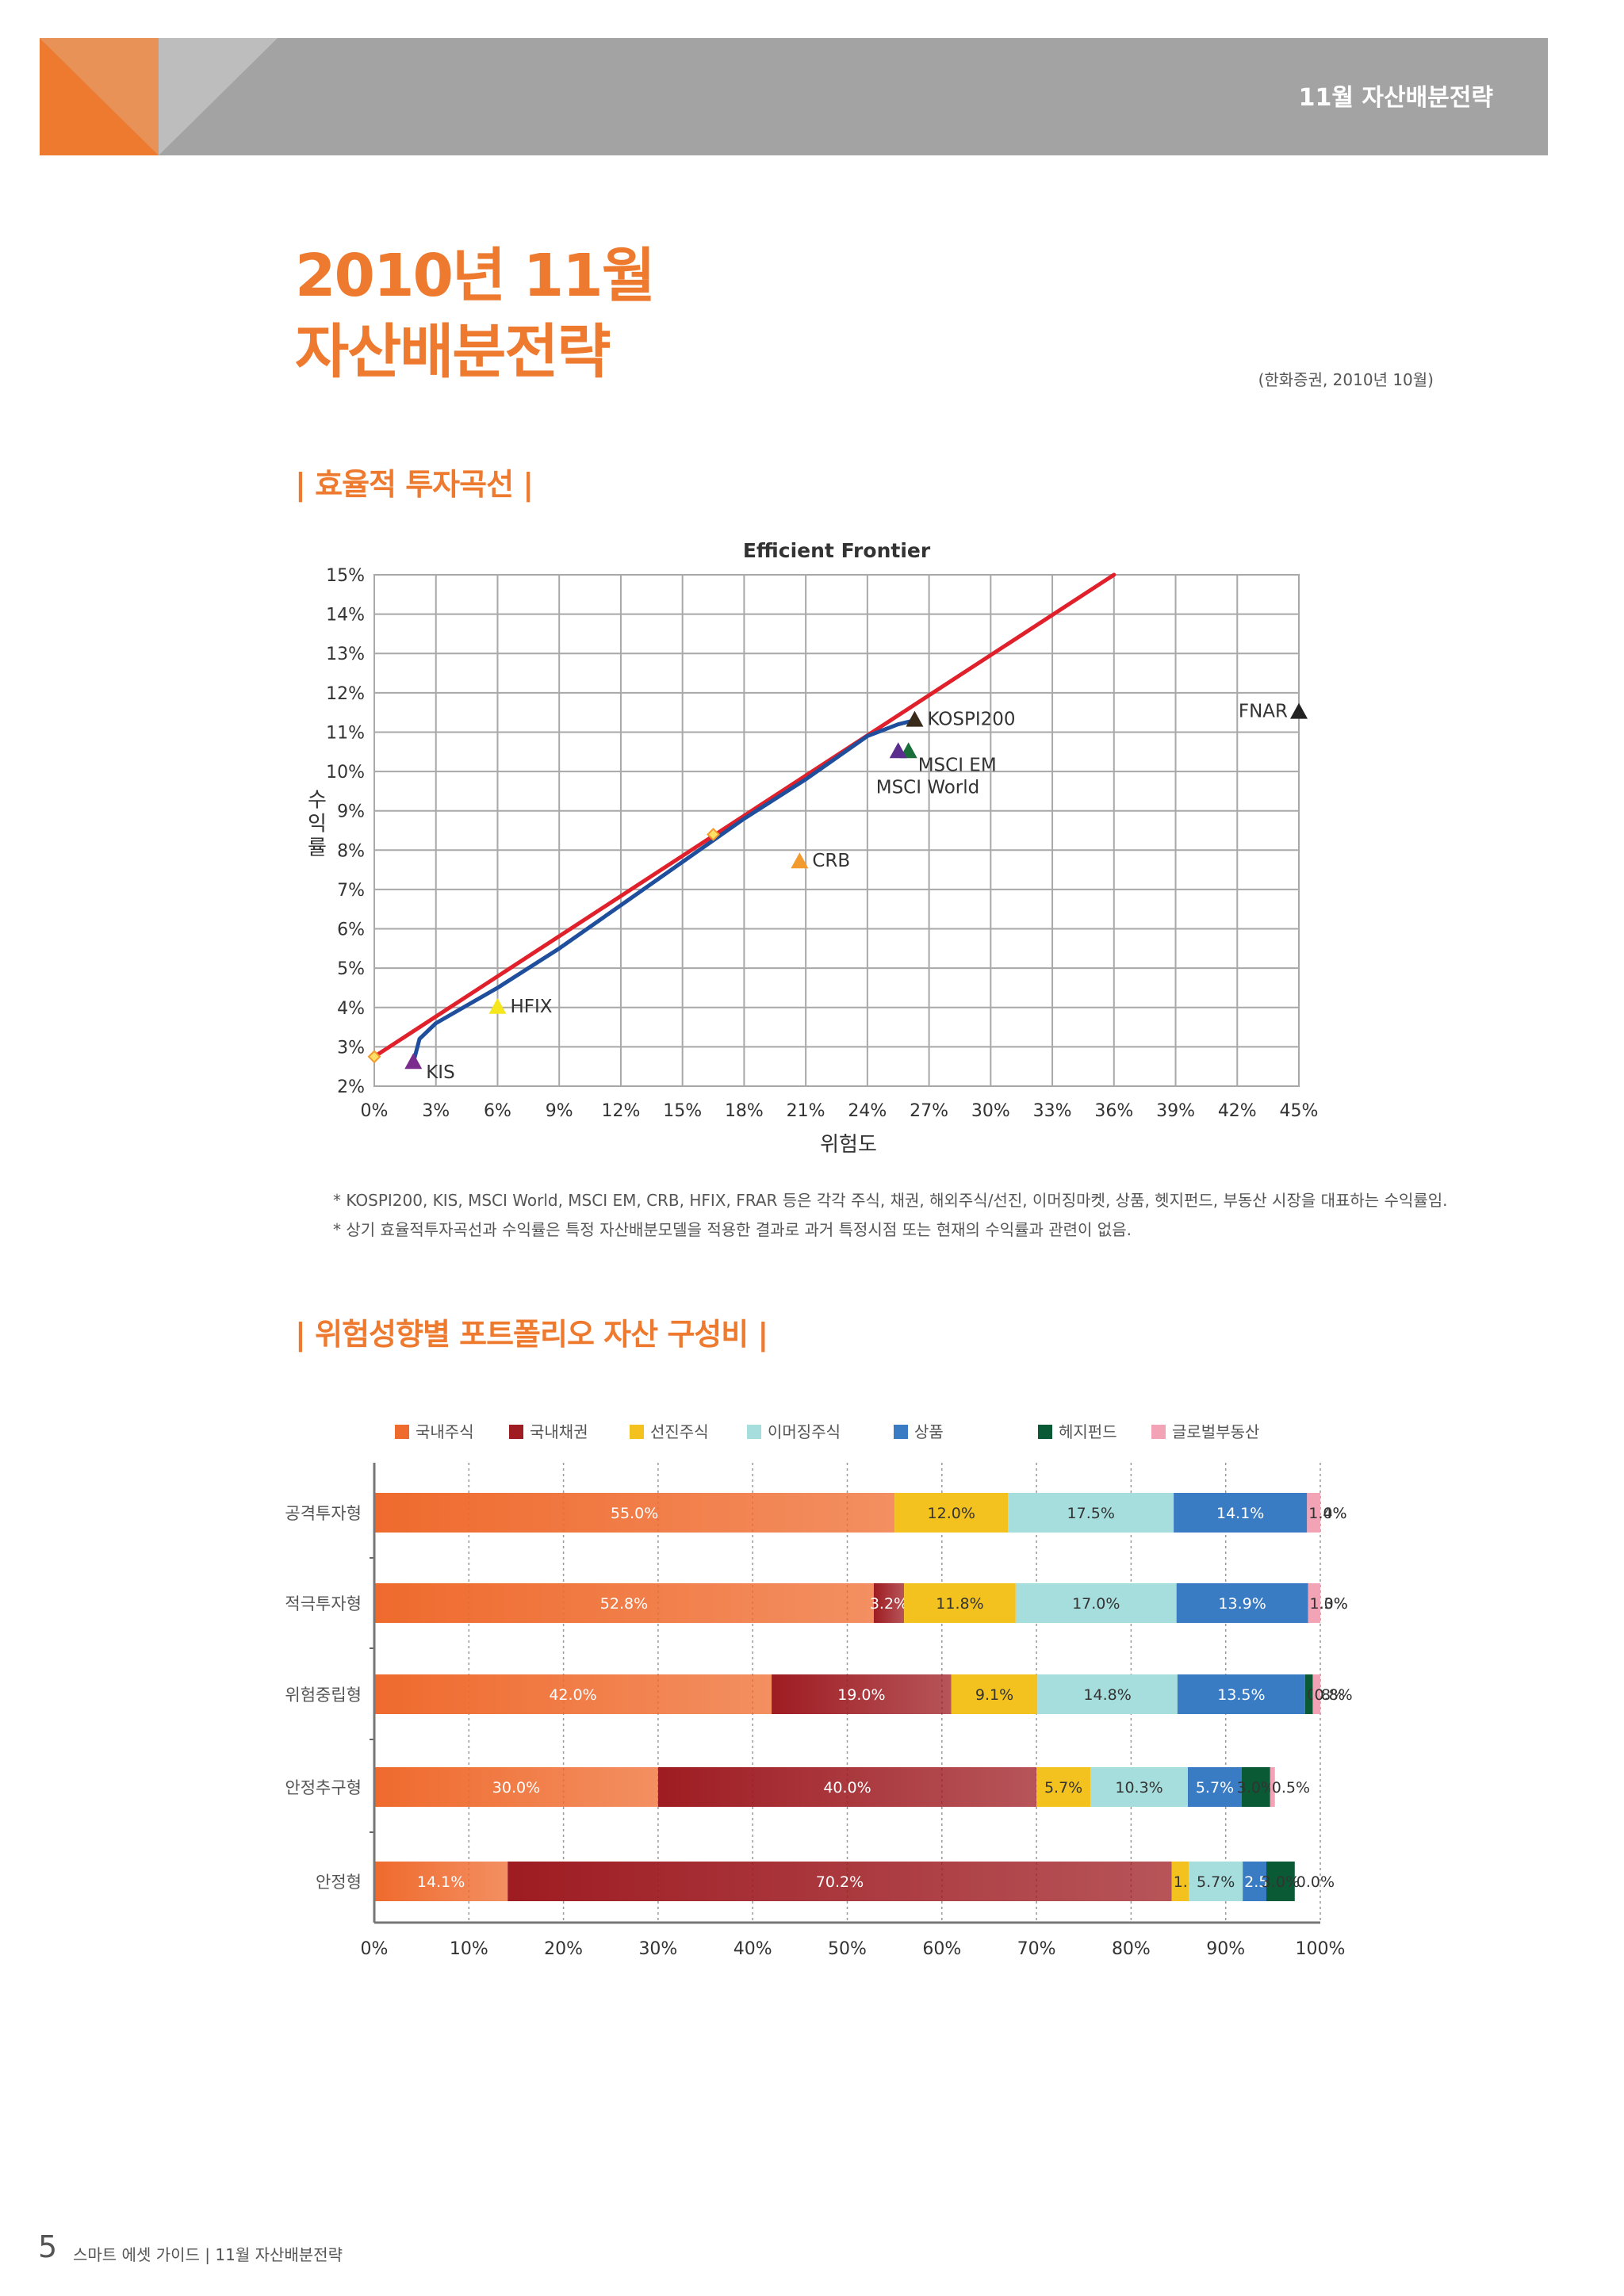 This screenshot has height=2296, width=1624. What do you see at coordinates (351, 930) in the screenshot?
I see `y-tick-label: 6%` at bounding box center [351, 930].